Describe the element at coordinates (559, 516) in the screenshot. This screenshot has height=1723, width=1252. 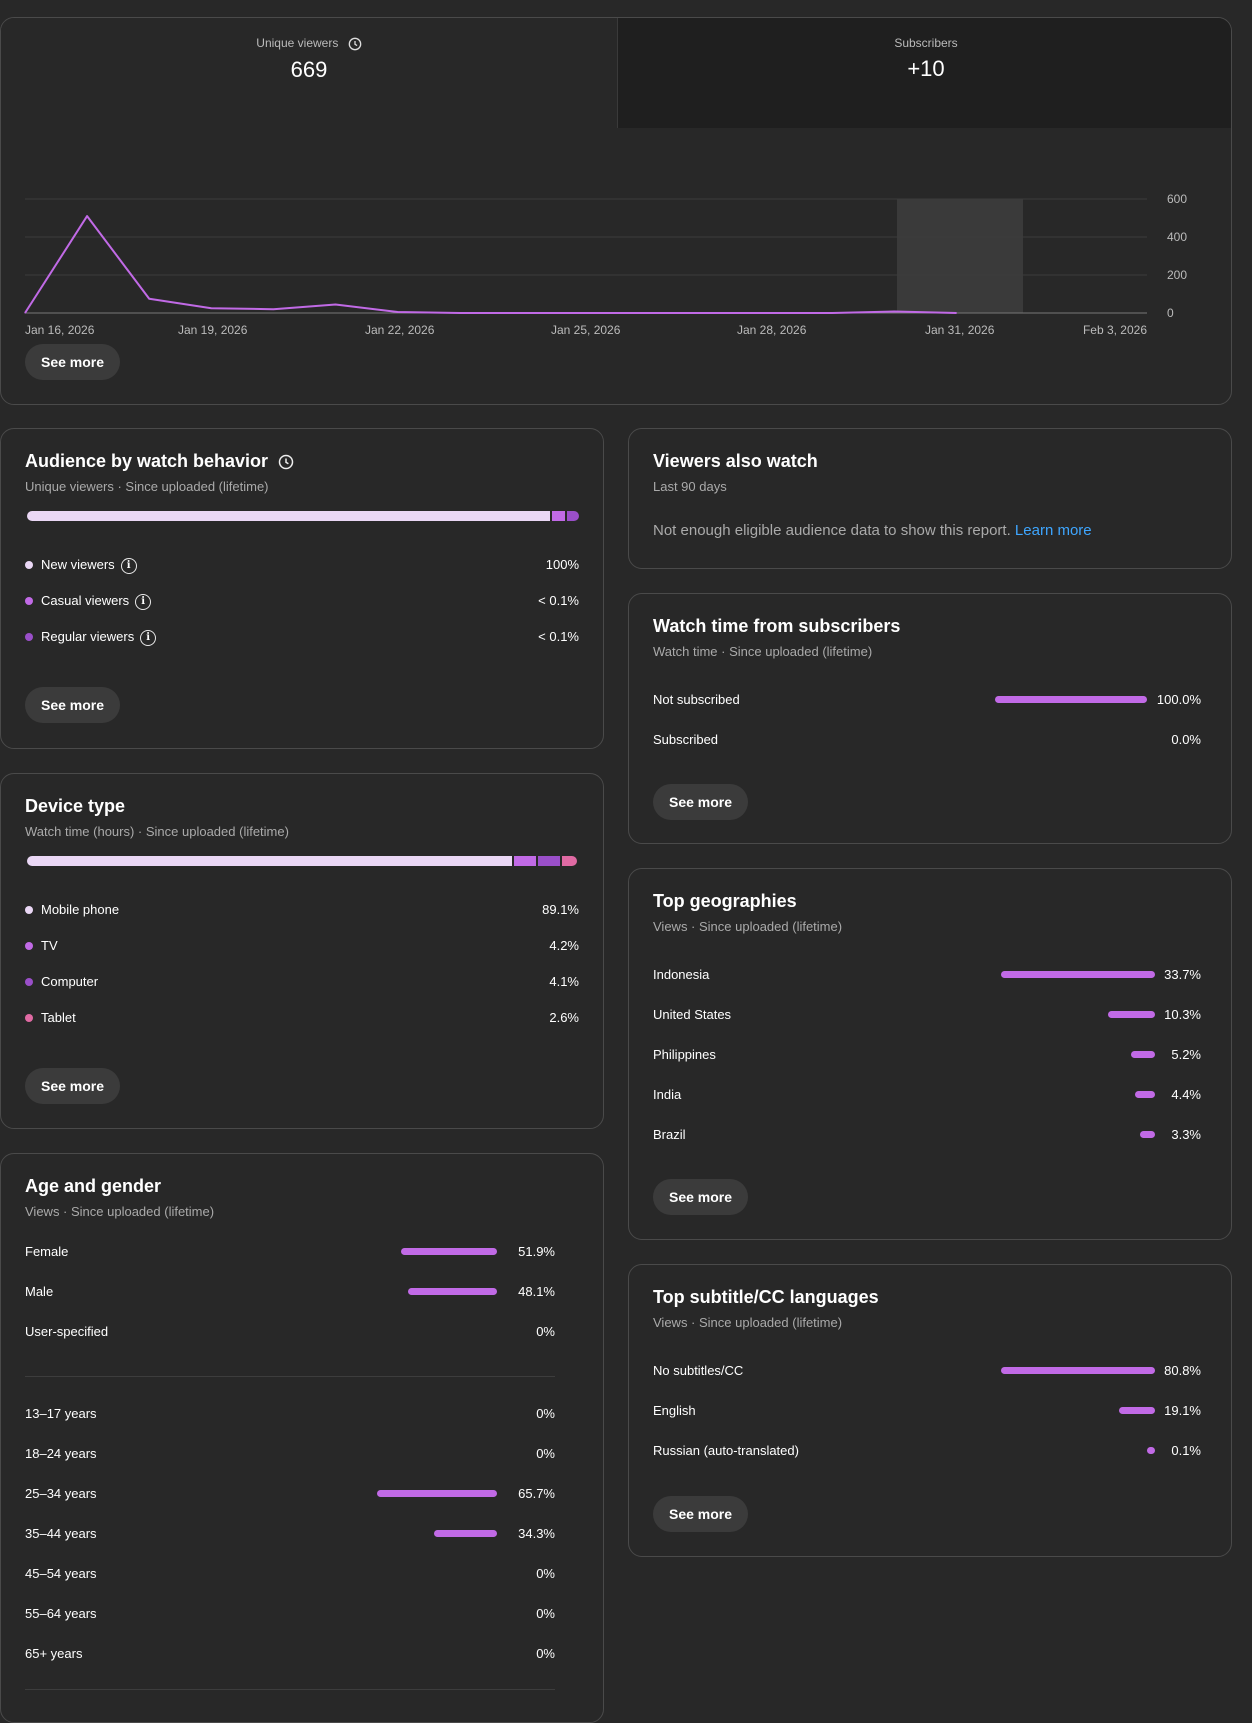
I see `stack-segment-casual` at that location.